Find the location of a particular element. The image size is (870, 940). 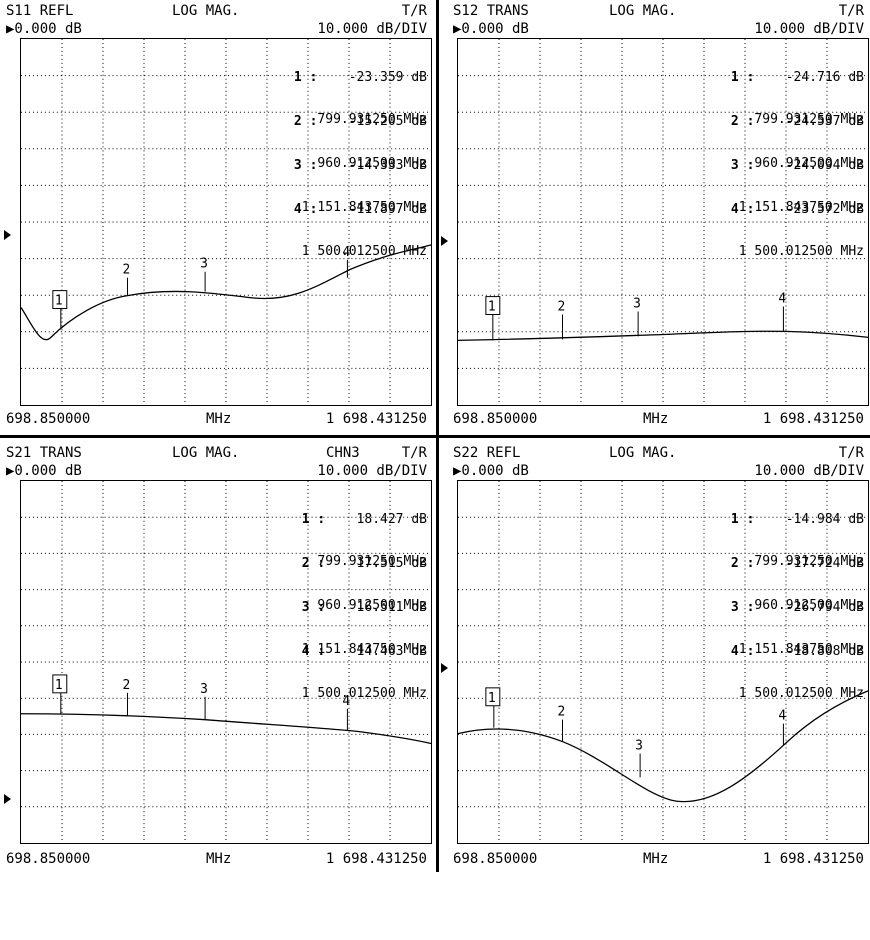

marker-readout-2: 2 : 17.515 dB 960.912500 MHz is located at coordinates (364, 584).